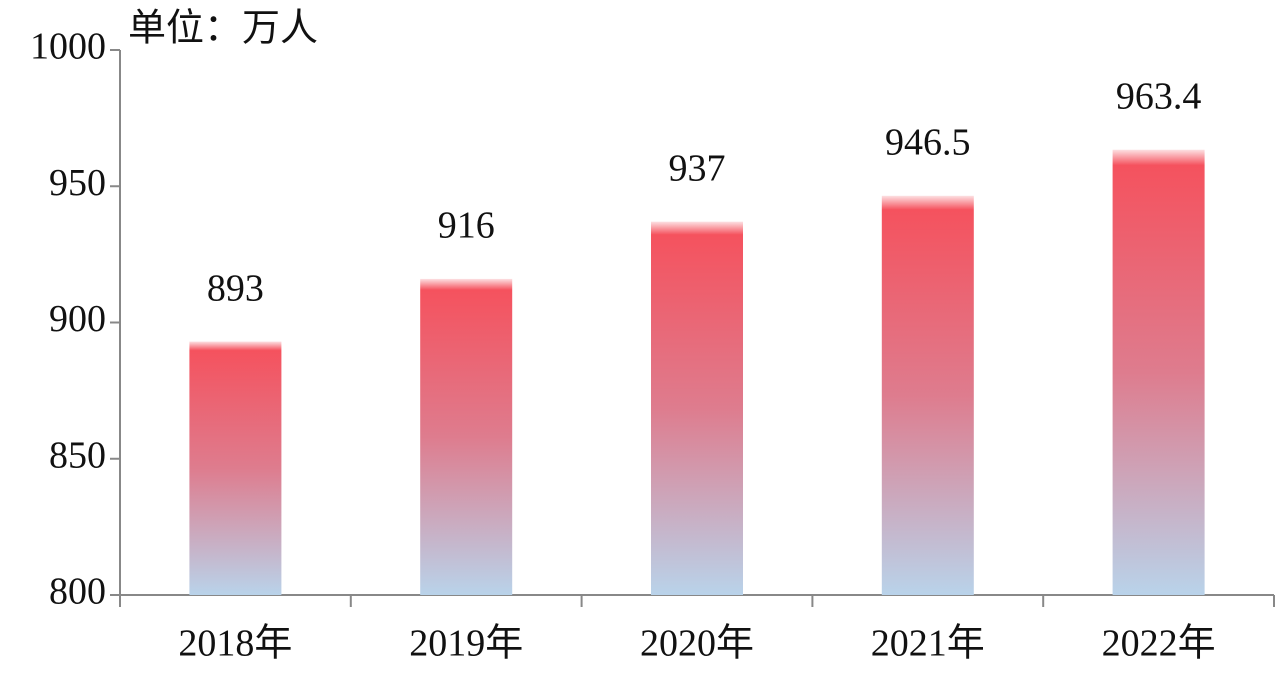 The image size is (1282, 678). I want to click on y-tick-label: 1000, so click(68, 47).